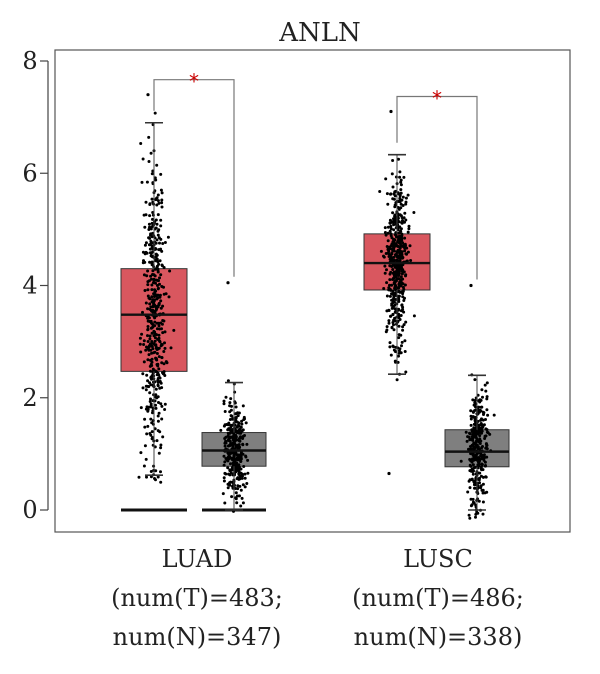 The height and width of the screenshot is (674, 600). Describe the element at coordinates (438, 598) in the screenshot. I see `x-label-line: (num(T)=486;` at that location.